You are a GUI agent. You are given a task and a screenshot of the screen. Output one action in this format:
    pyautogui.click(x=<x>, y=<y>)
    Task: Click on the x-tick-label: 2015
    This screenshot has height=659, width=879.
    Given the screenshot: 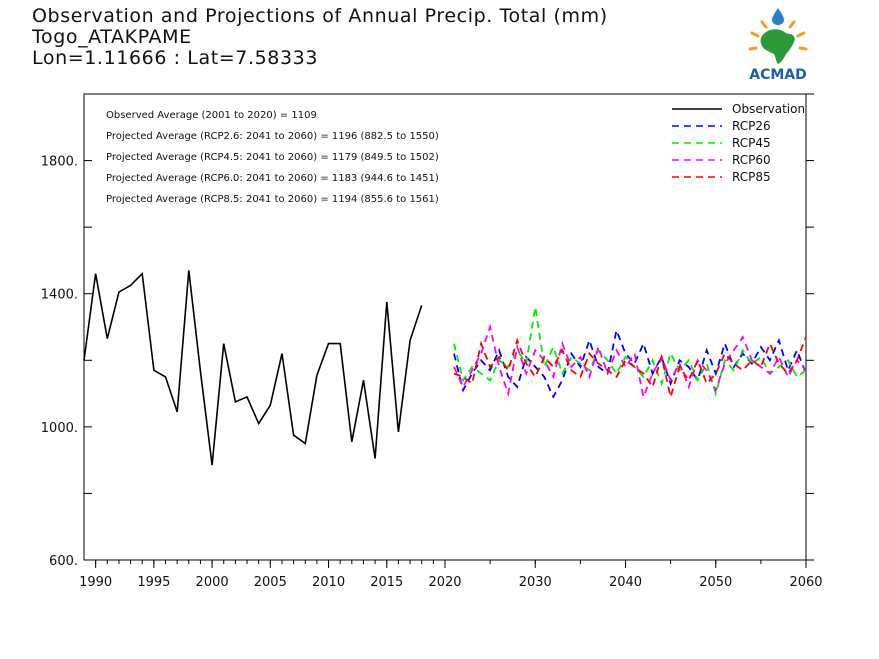 What is the action you would take?
    pyautogui.click(x=386, y=582)
    